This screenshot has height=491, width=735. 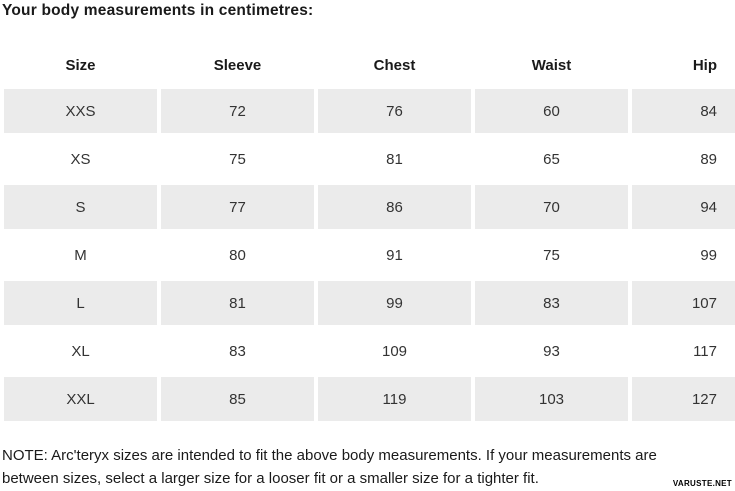 What do you see at coordinates (394, 399) in the screenshot?
I see `chest-value: 119` at bounding box center [394, 399].